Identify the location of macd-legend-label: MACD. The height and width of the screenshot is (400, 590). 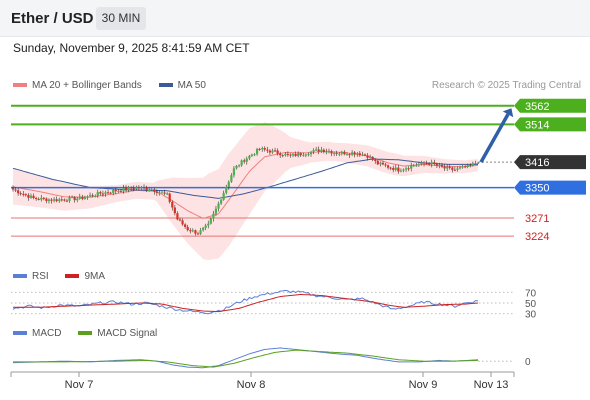
(47, 333).